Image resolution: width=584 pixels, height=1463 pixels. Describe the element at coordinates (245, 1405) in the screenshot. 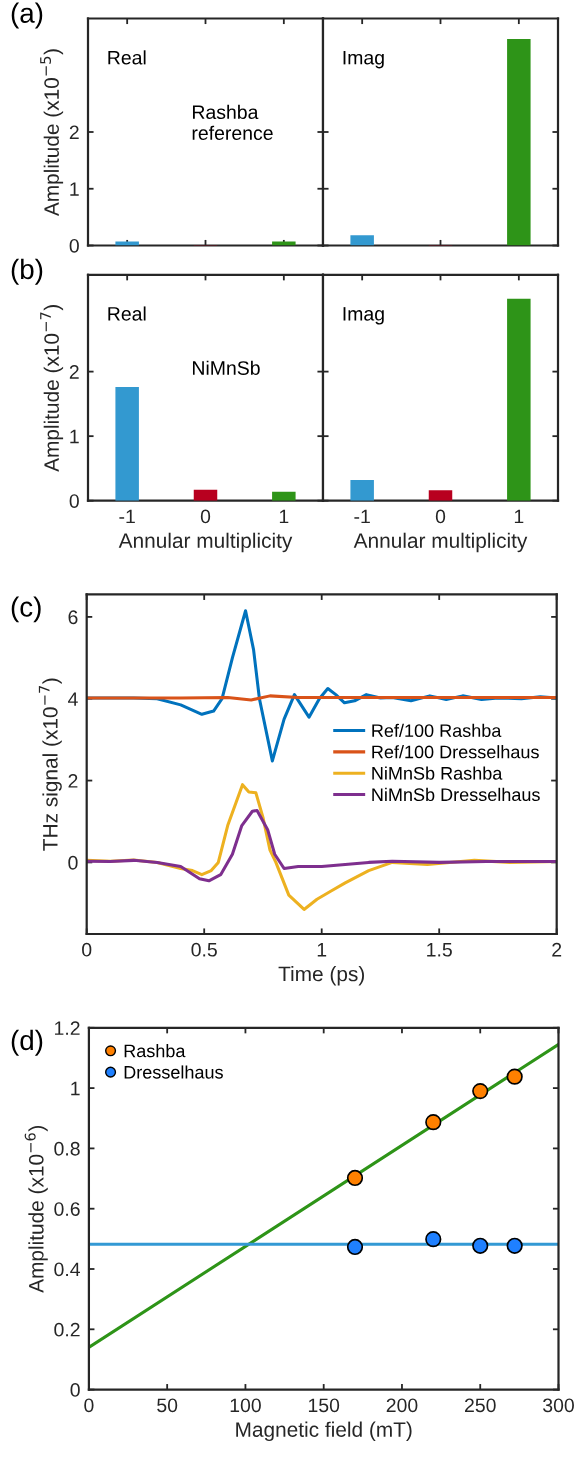

I see `x-tick-label: 100` at that location.